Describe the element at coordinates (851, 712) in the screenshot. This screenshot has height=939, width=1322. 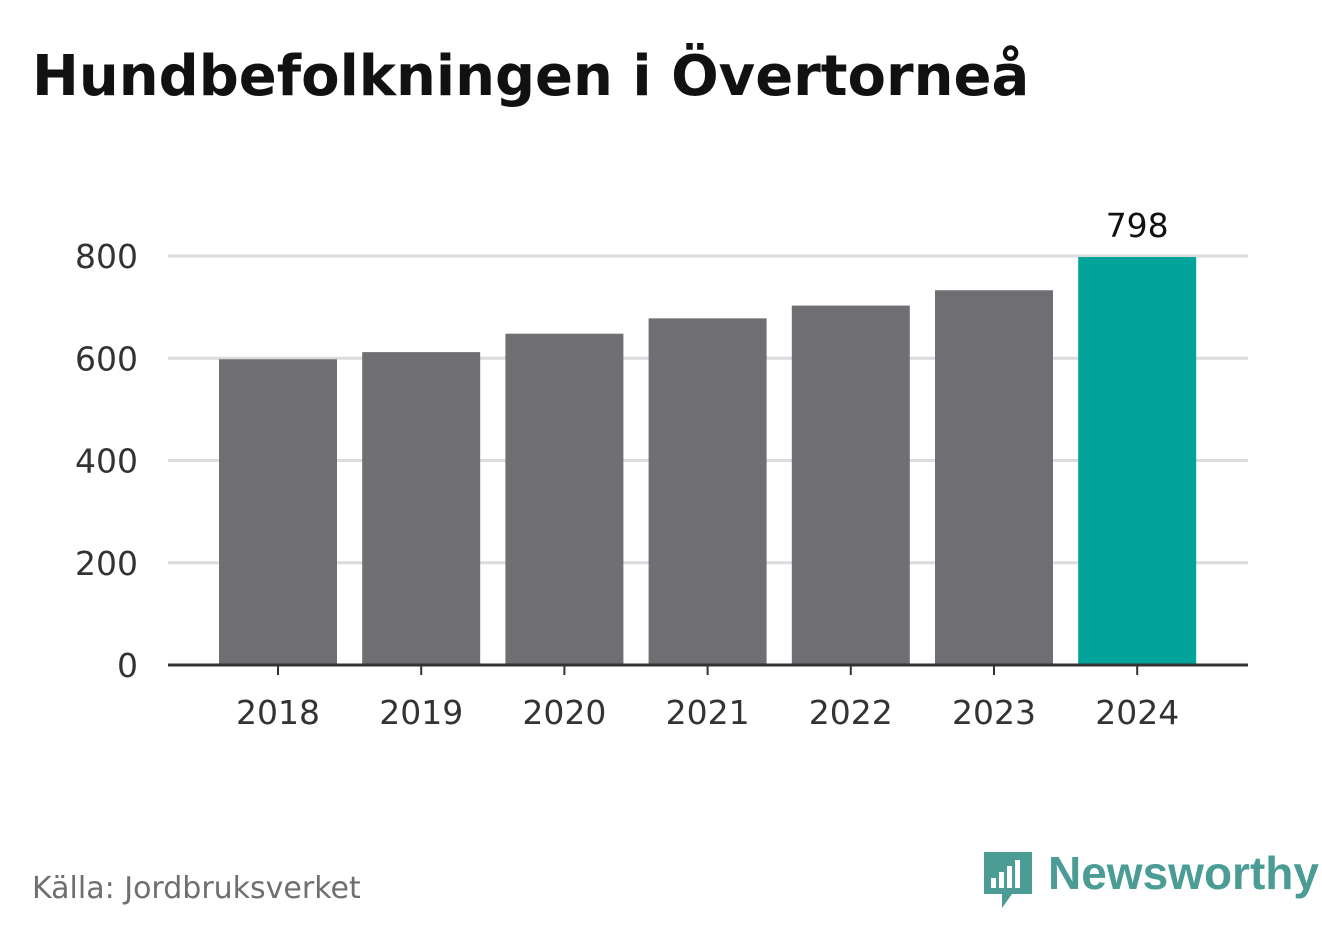
I see `x-tick-label: 2022` at that location.